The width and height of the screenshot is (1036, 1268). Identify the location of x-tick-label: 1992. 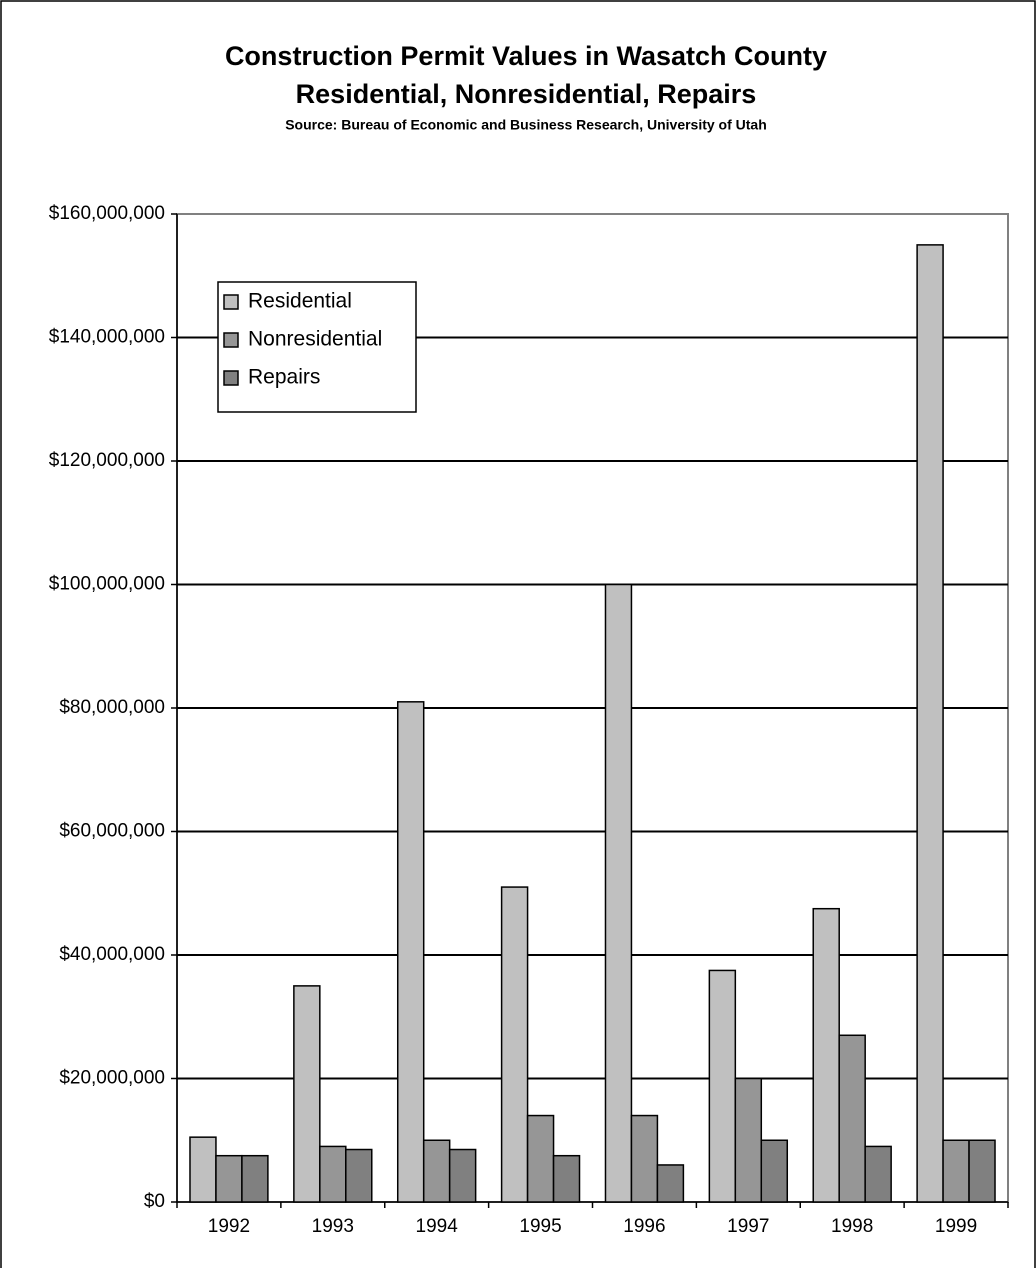
(229, 1226).